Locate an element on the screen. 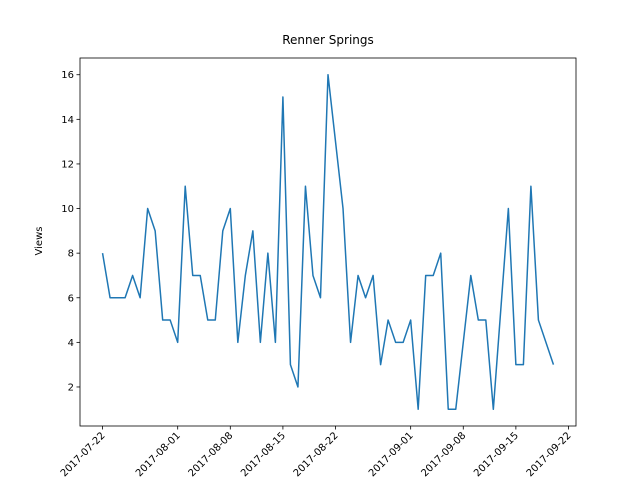 The width and height of the screenshot is (640, 480). y-tick-label: 6 is located at coordinates (71, 298).